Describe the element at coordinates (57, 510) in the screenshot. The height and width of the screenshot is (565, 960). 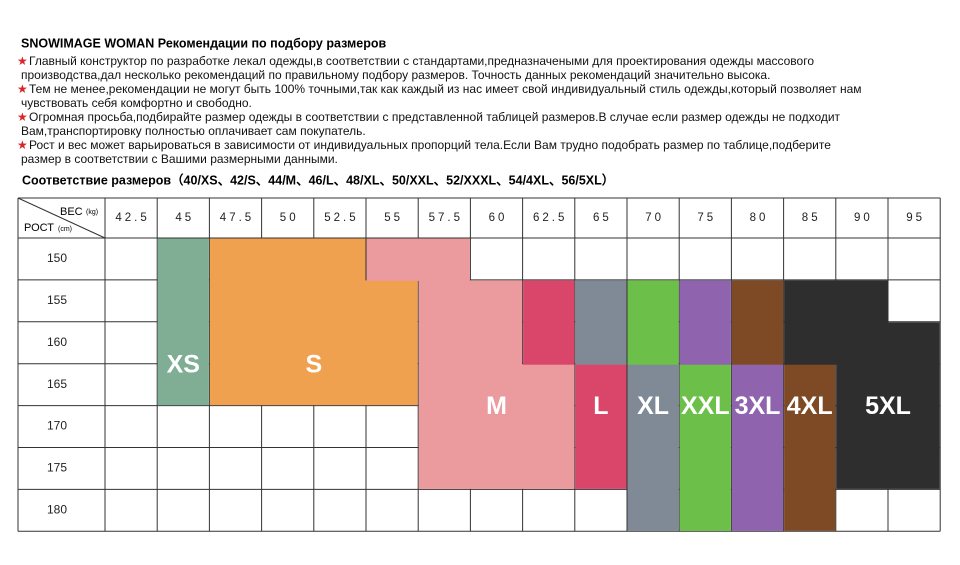
I see `height: 180` at that location.